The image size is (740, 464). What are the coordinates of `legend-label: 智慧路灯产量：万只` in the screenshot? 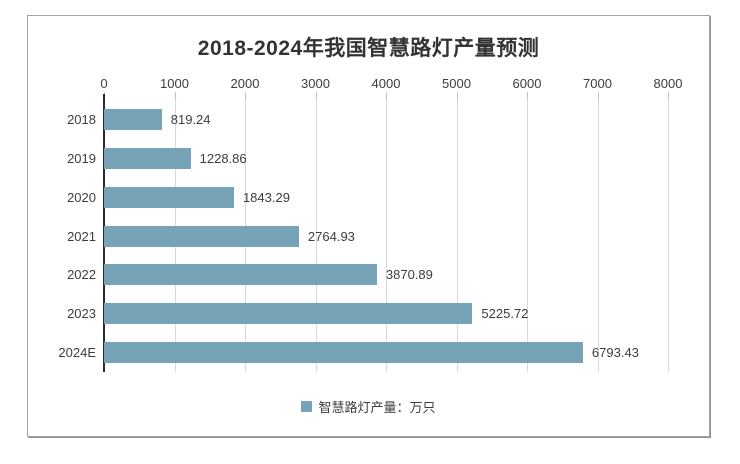 It's located at (377, 407).